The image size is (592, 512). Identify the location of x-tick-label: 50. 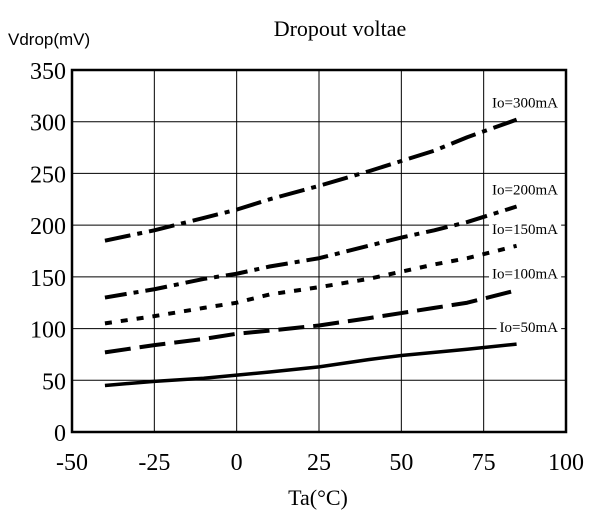
(401, 463).